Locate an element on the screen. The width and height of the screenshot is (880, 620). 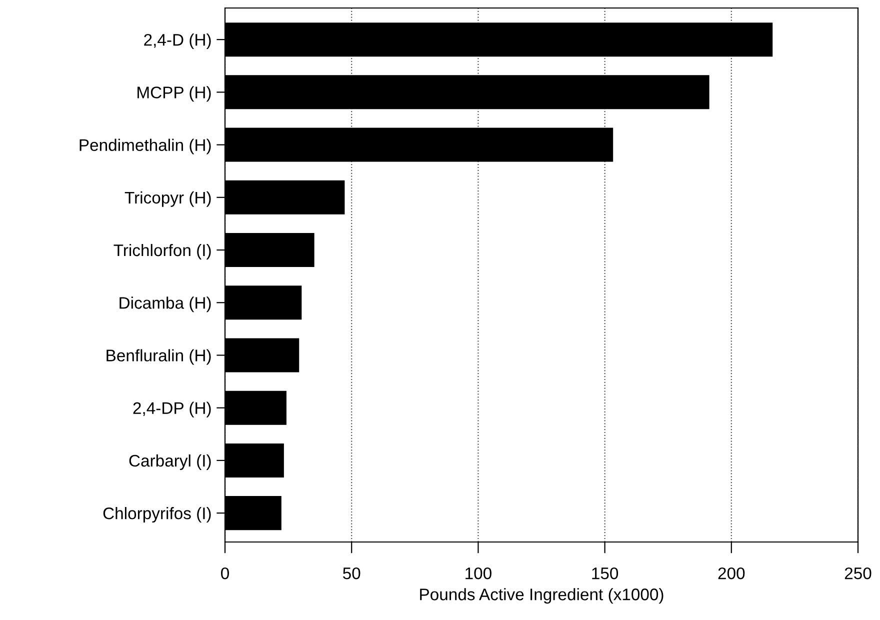
y-tick-label: 2,4-DP (H) is located at coordinates (172, 410).